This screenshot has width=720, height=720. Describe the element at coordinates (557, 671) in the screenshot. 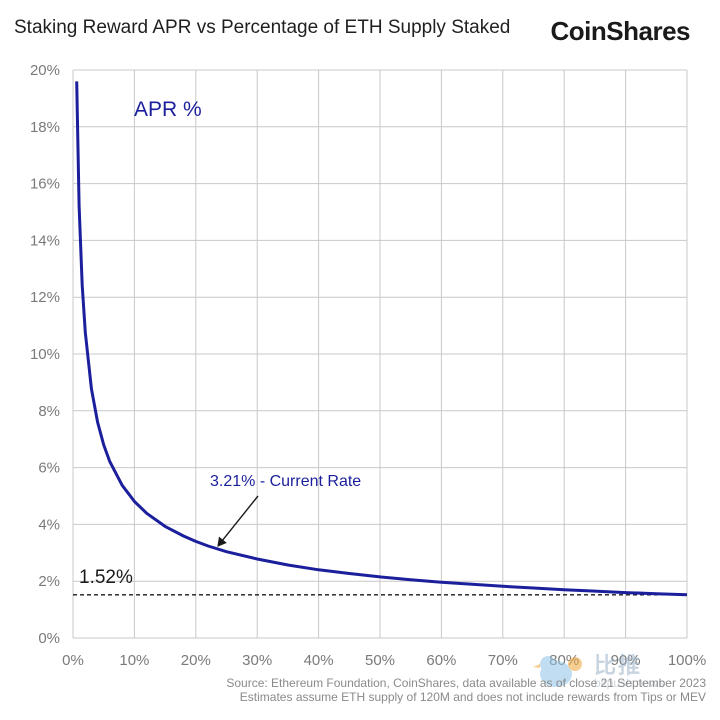

I see `bird-logo-icon` at that location.